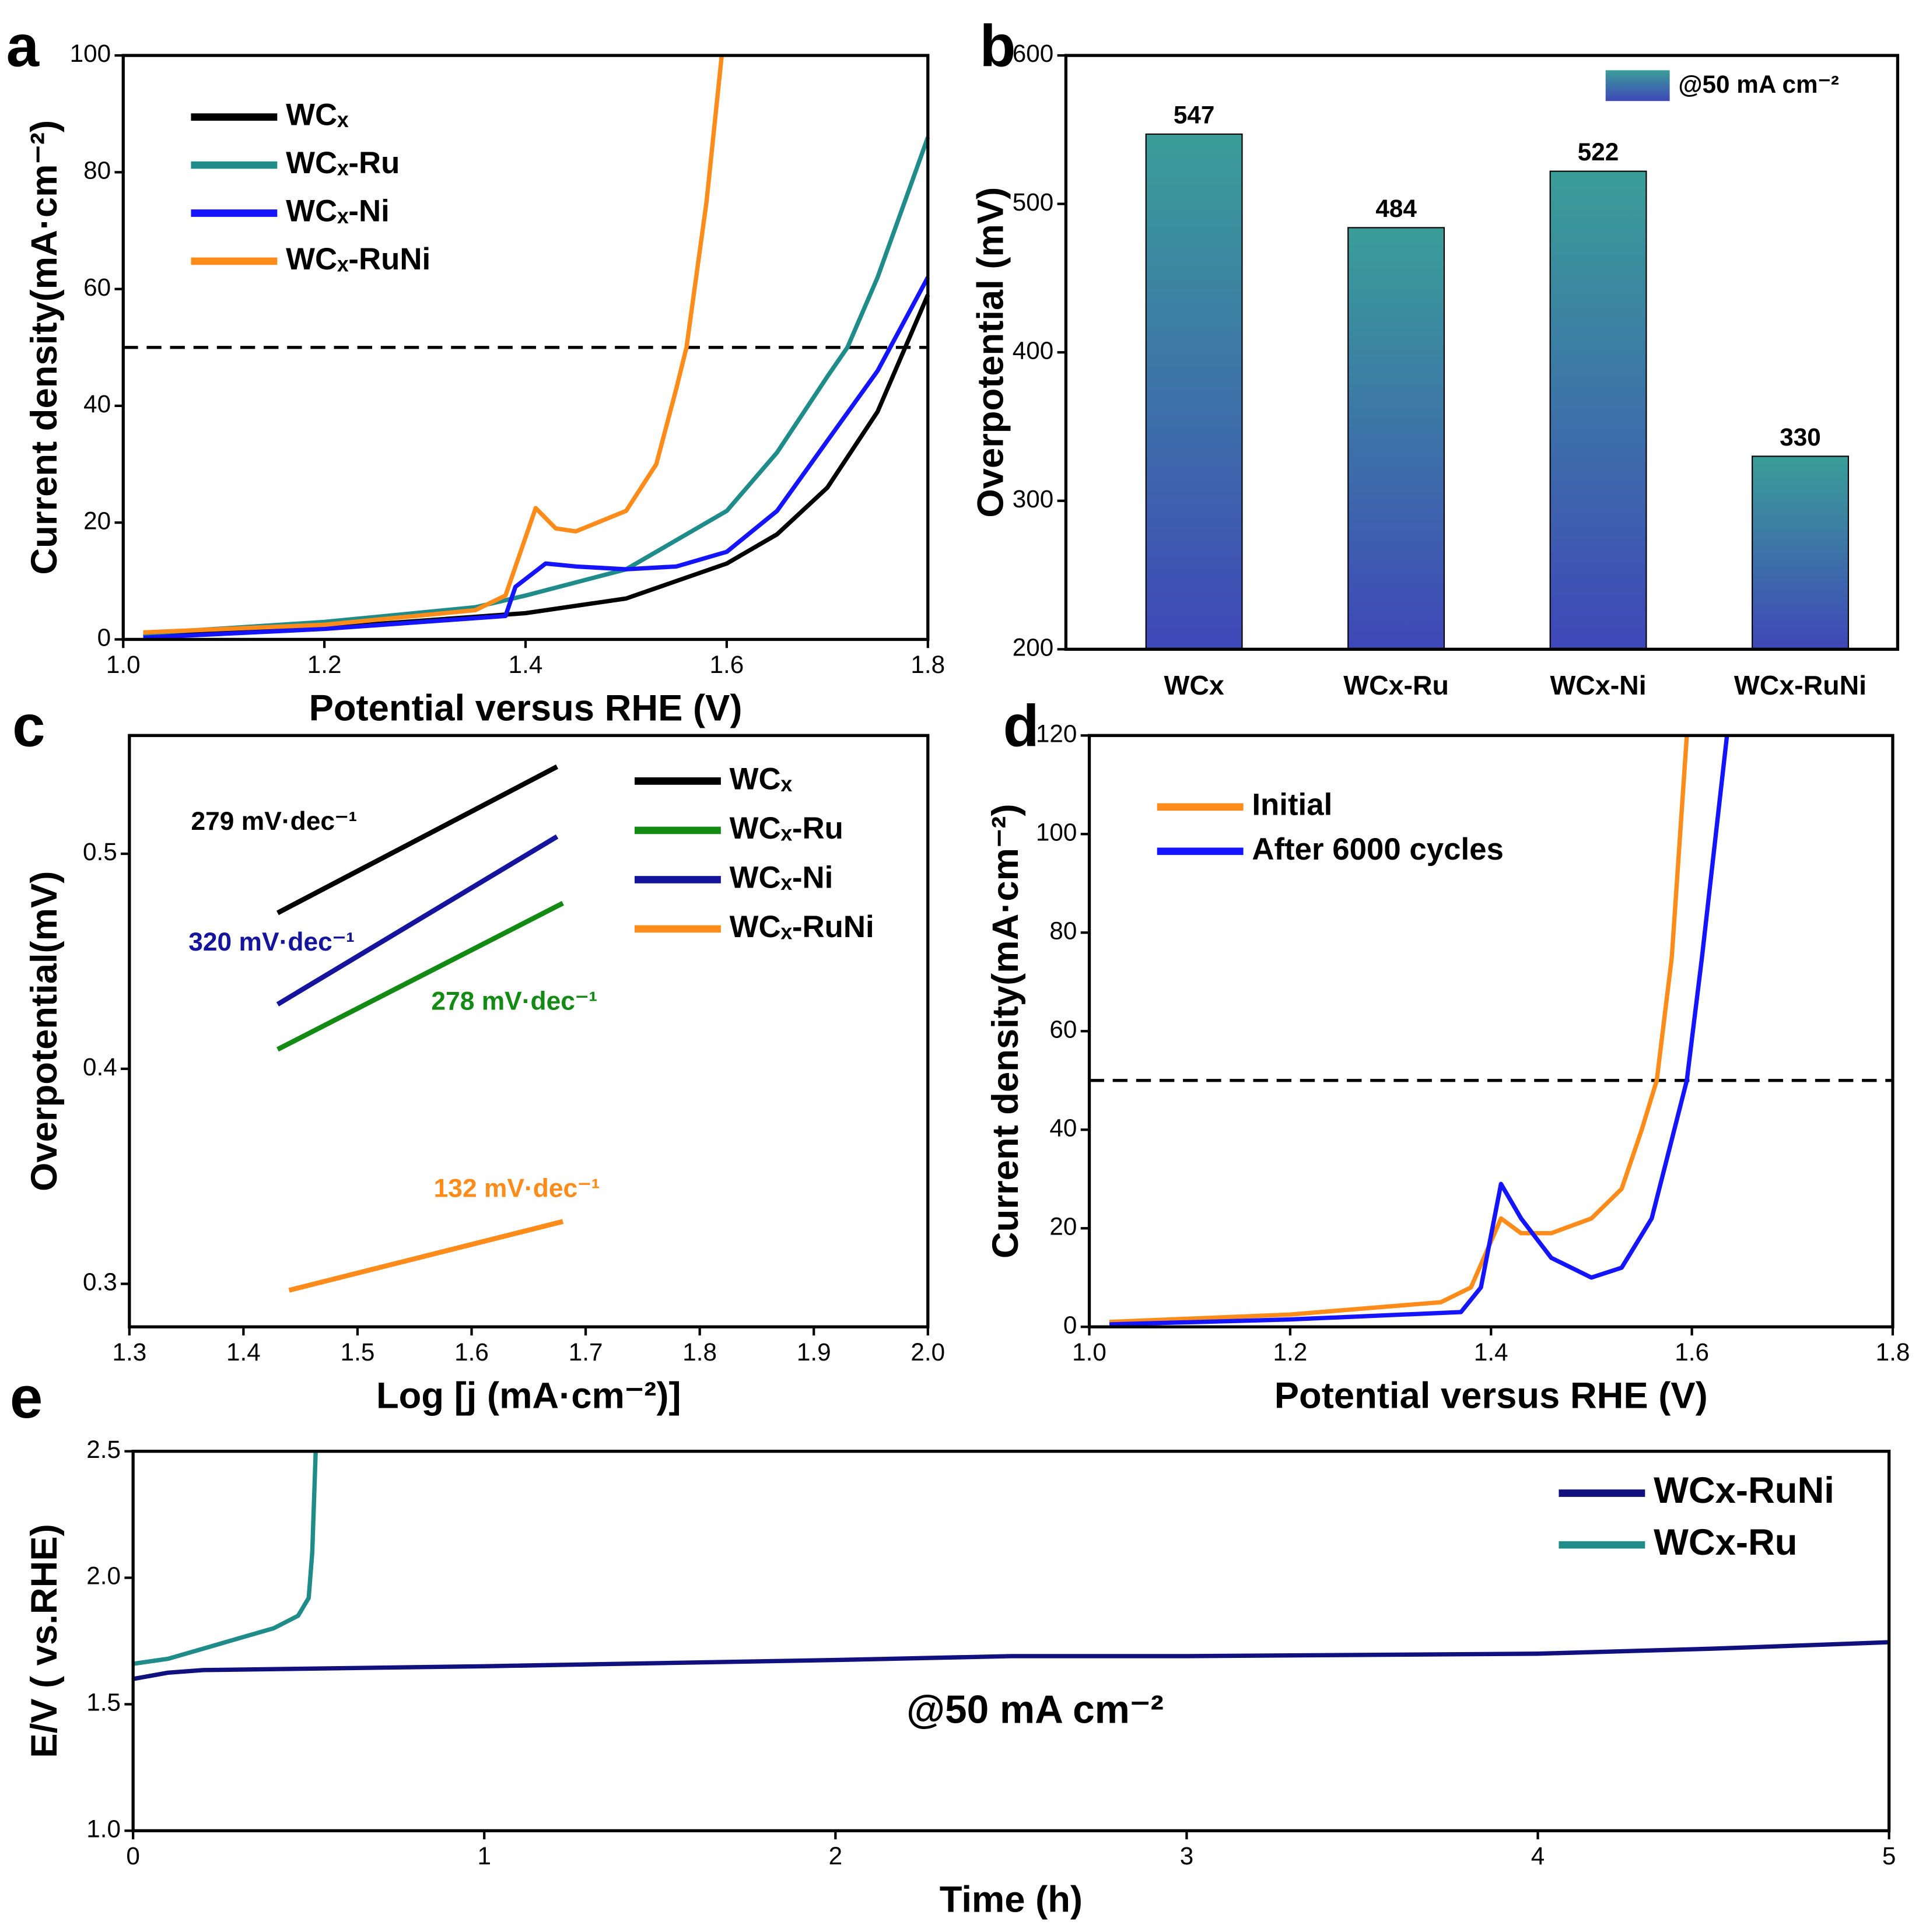 This screenshot has width=1926, height=1932. Describe the element at coordinates (761, 779) in the screenshot. I see `legend-label: WCₓ` at that location.